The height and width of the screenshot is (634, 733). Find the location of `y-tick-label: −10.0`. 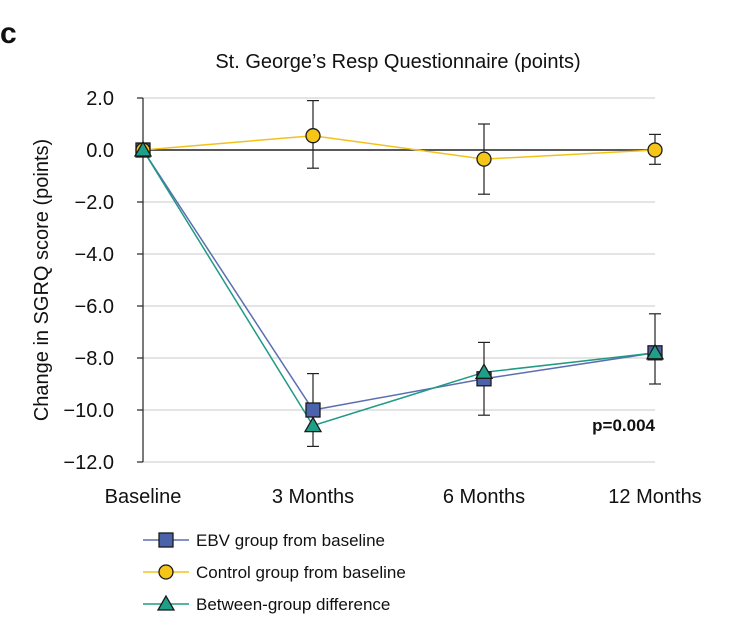

y-tick-label: −10.0 is located at coordinates (88, 411).